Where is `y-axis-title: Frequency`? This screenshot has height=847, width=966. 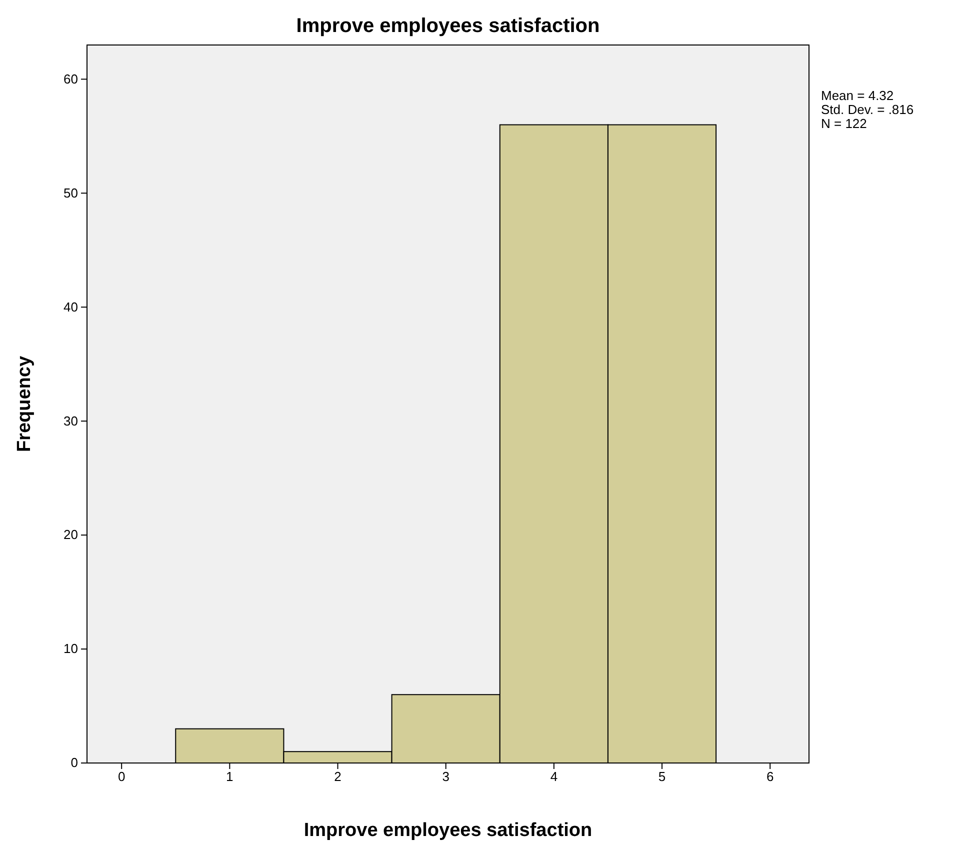
y-axis-title: Frequency is located at coordinates (24, 404).